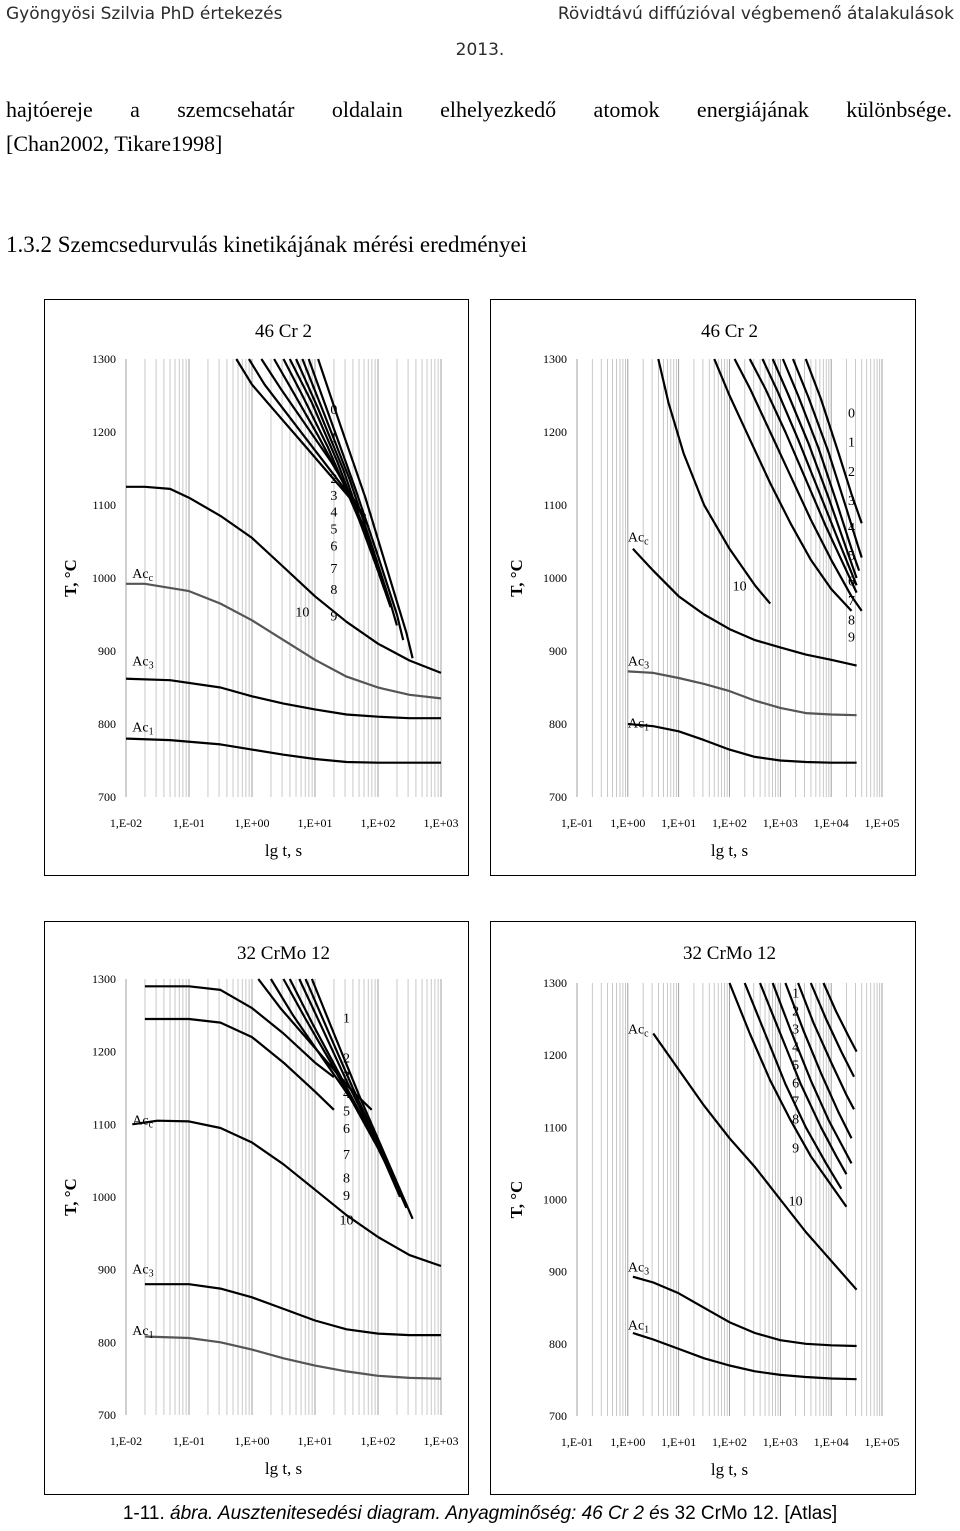  Describe the element at coordinates (851, 413) in the screenshot. I see `curve-label: 0` at that location.